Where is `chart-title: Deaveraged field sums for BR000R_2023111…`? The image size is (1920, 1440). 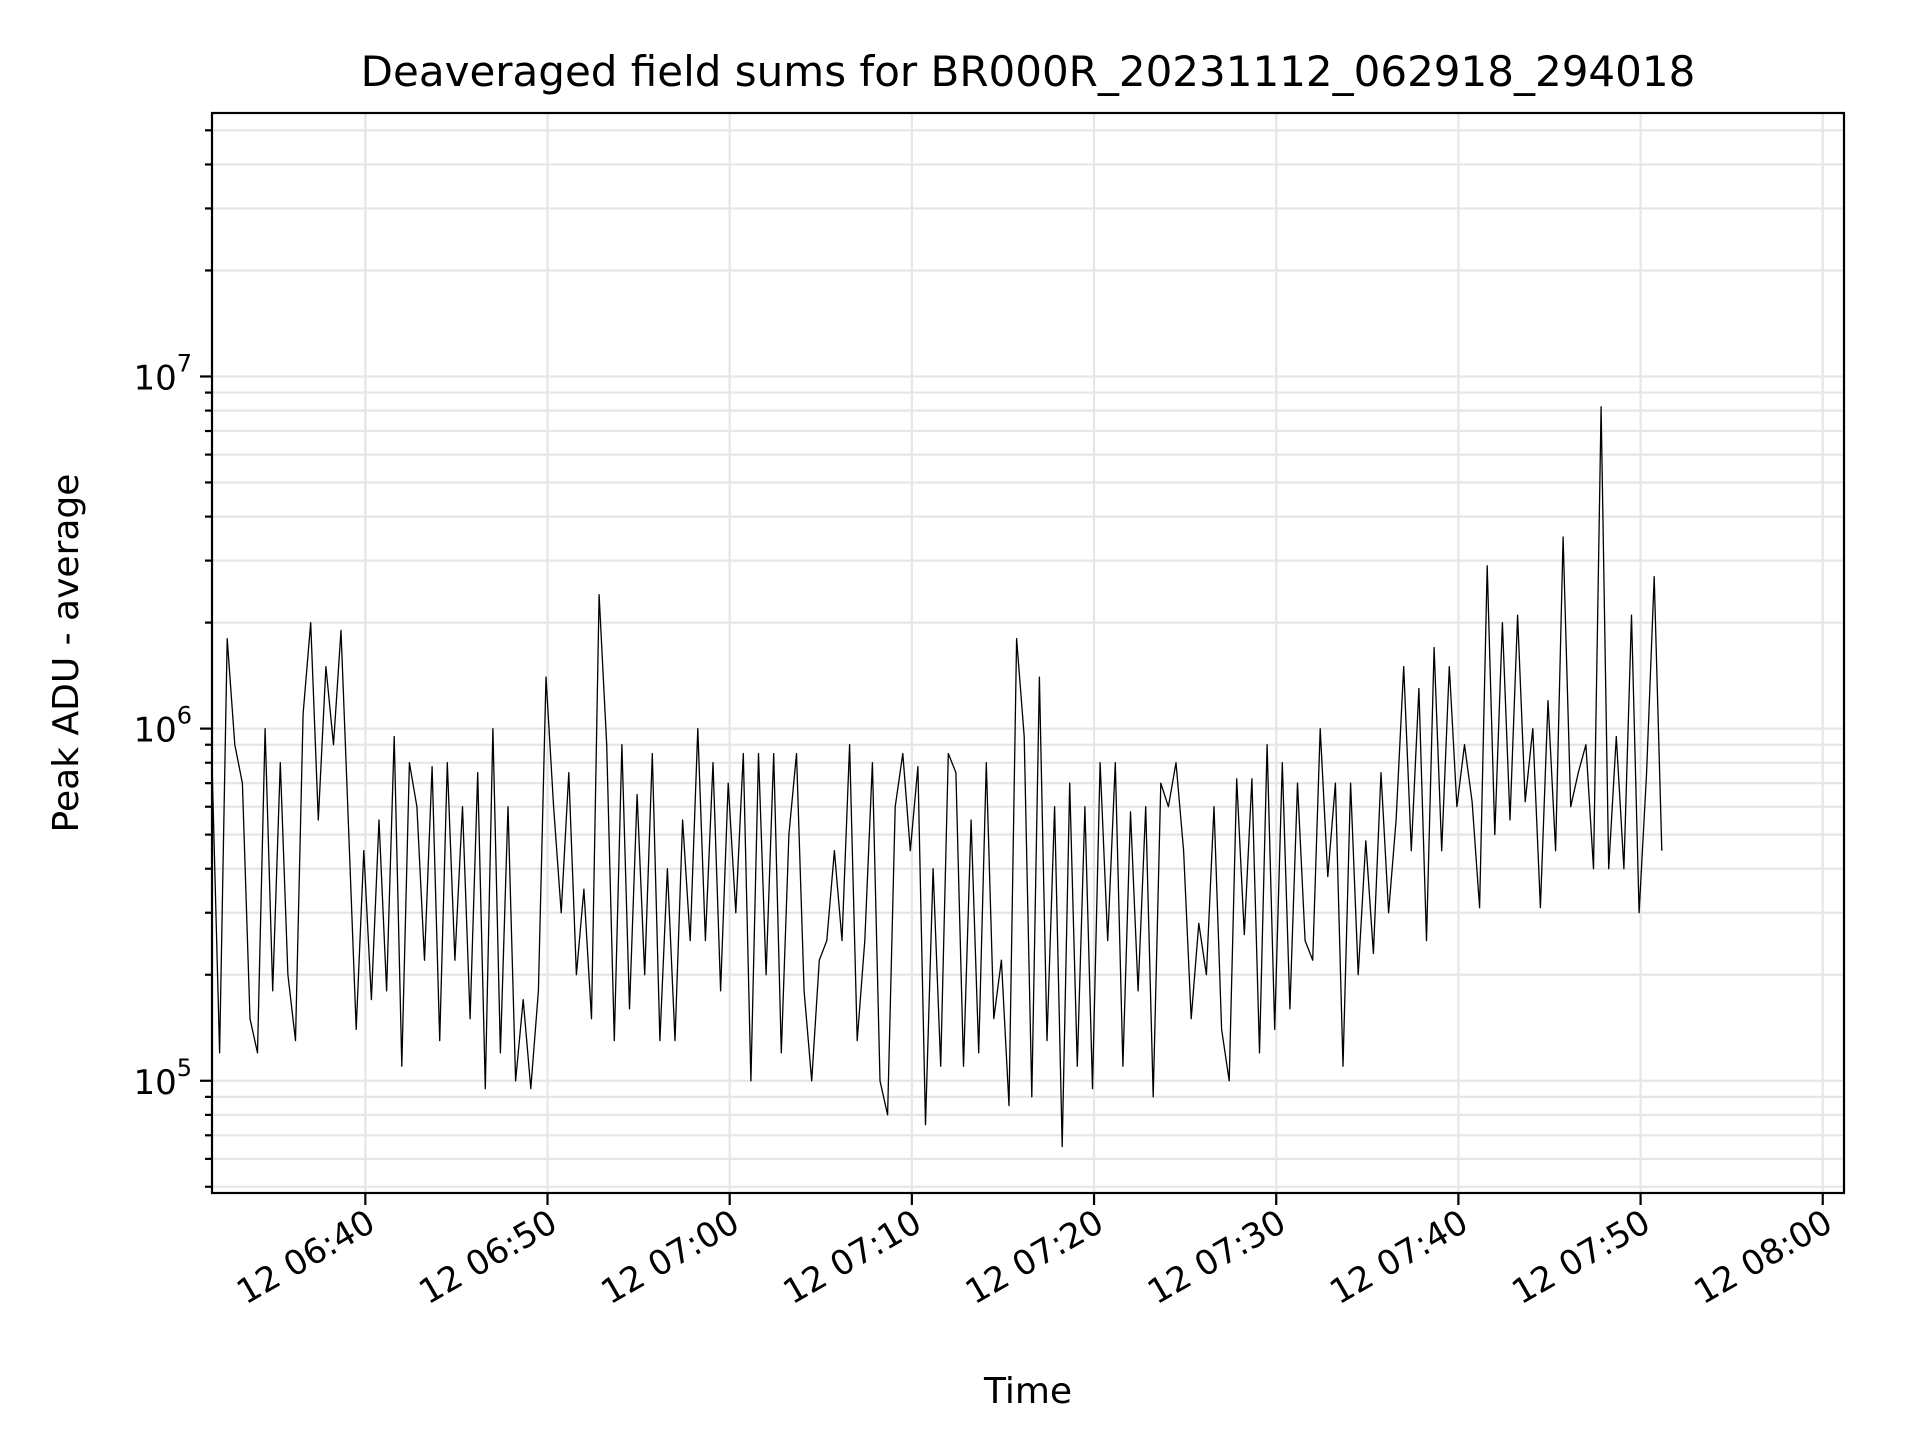 chart-title: Deaveraged field sums for BR000R_2023111… is located at coordinates (1028, 71).